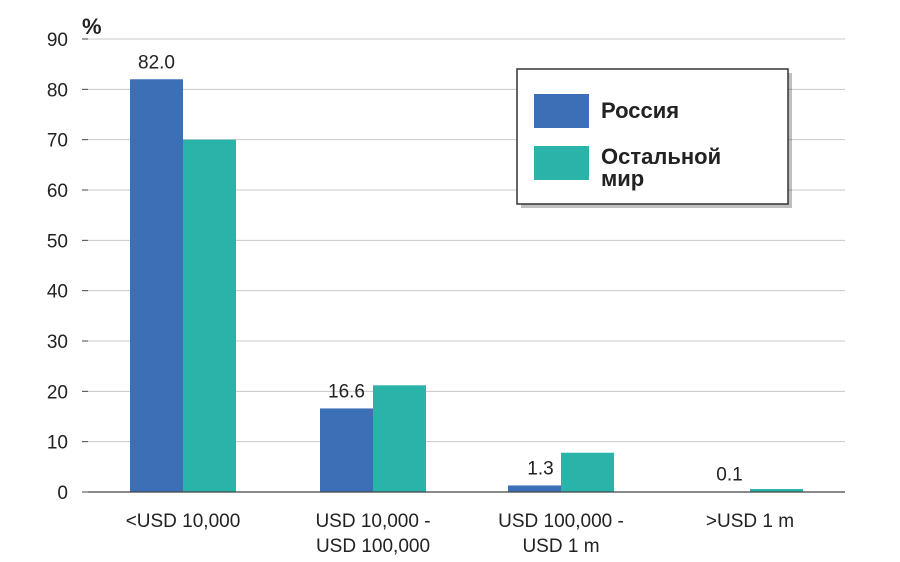 Image resolution: width=900 pixels, height=562 pixels. What do you see at coordinates (57, 90) in the screenshot?
I see `y-tick-label: 80` at bounding box center [57, 90].